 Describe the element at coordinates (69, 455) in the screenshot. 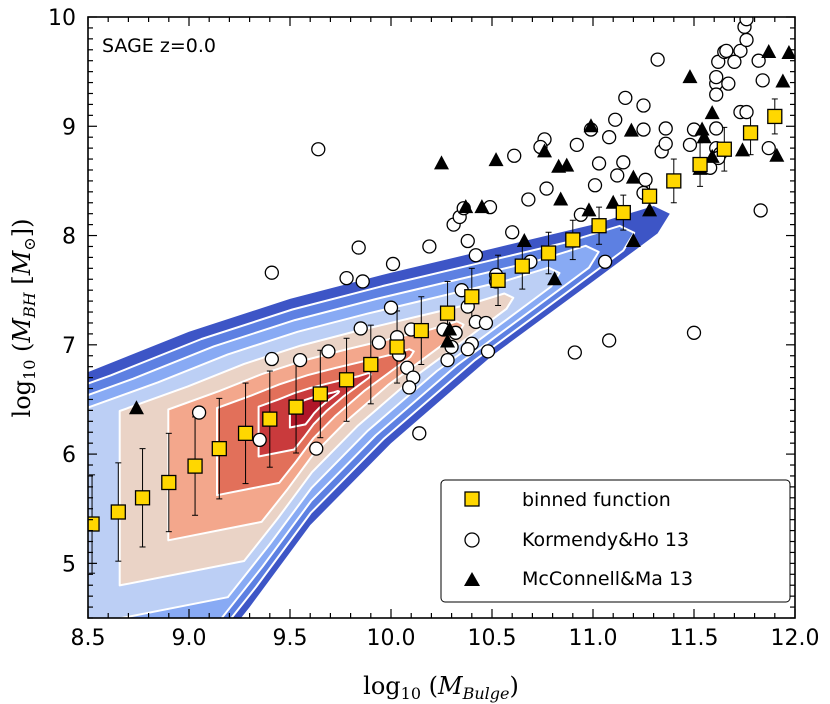

I see `y-tick-label: 6` at that location.